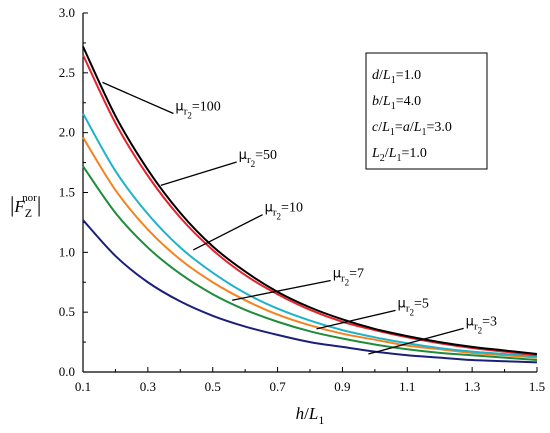 This screenshot has height=433, width=550. What do you see at coordinates (25, 206) in the screenshot?
I see `y-axis-label: |FZnor|` at bounding box center [25, 206].